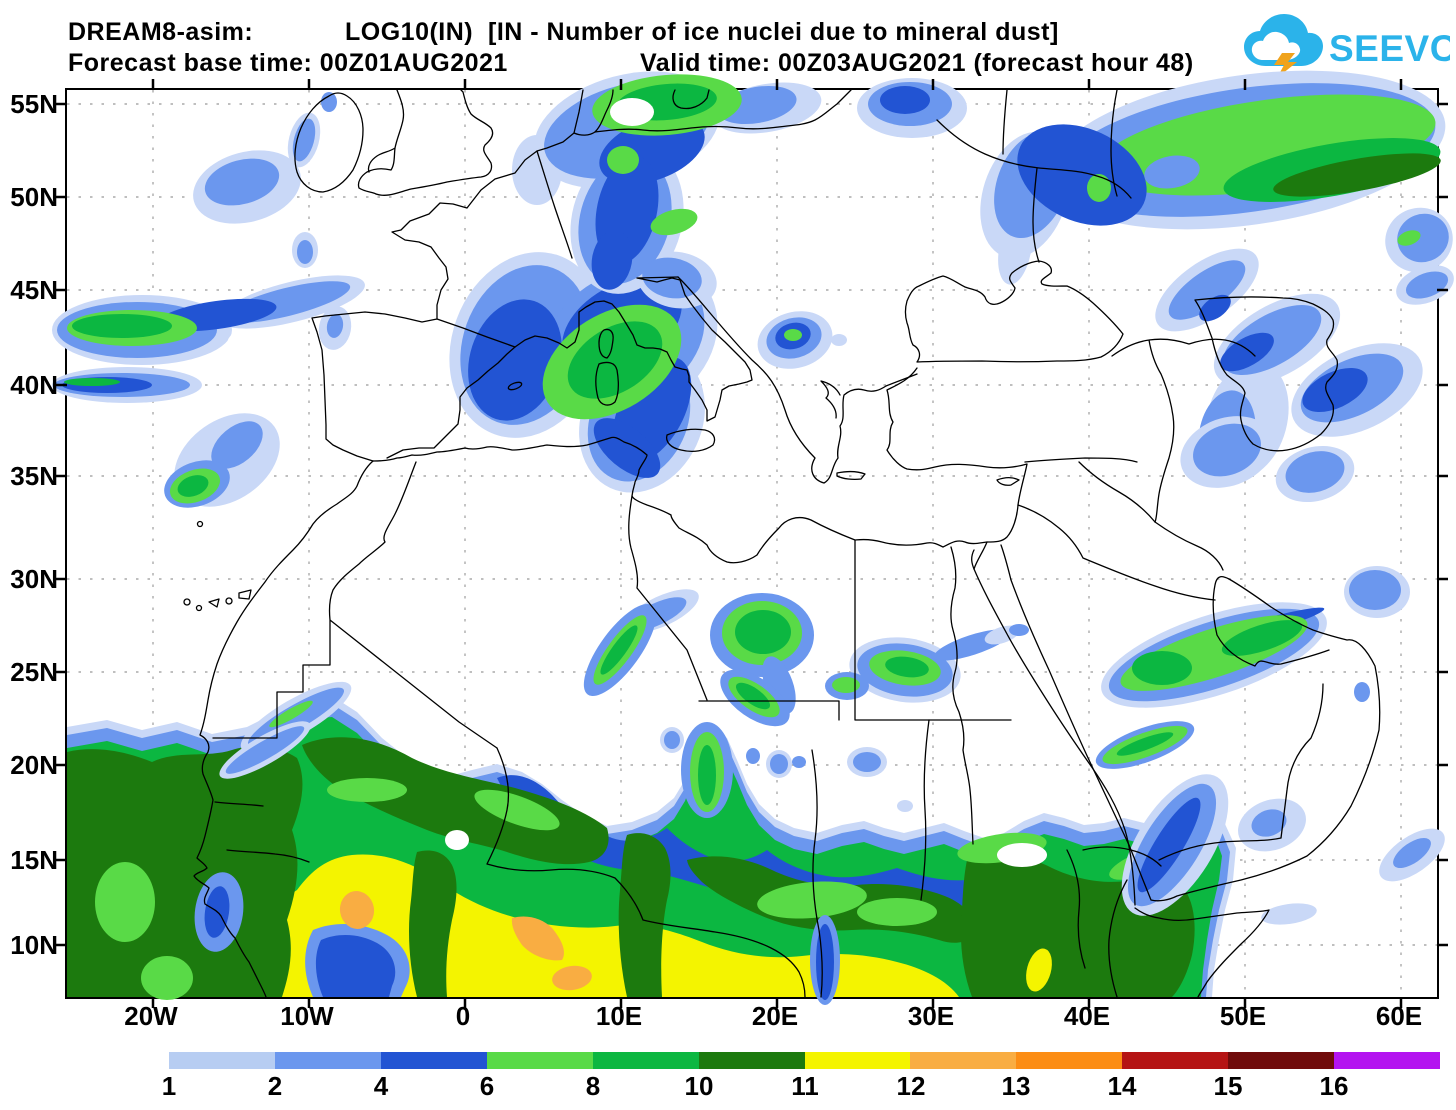  I want to click on y-axis-label: 10N, so click(34, 945).